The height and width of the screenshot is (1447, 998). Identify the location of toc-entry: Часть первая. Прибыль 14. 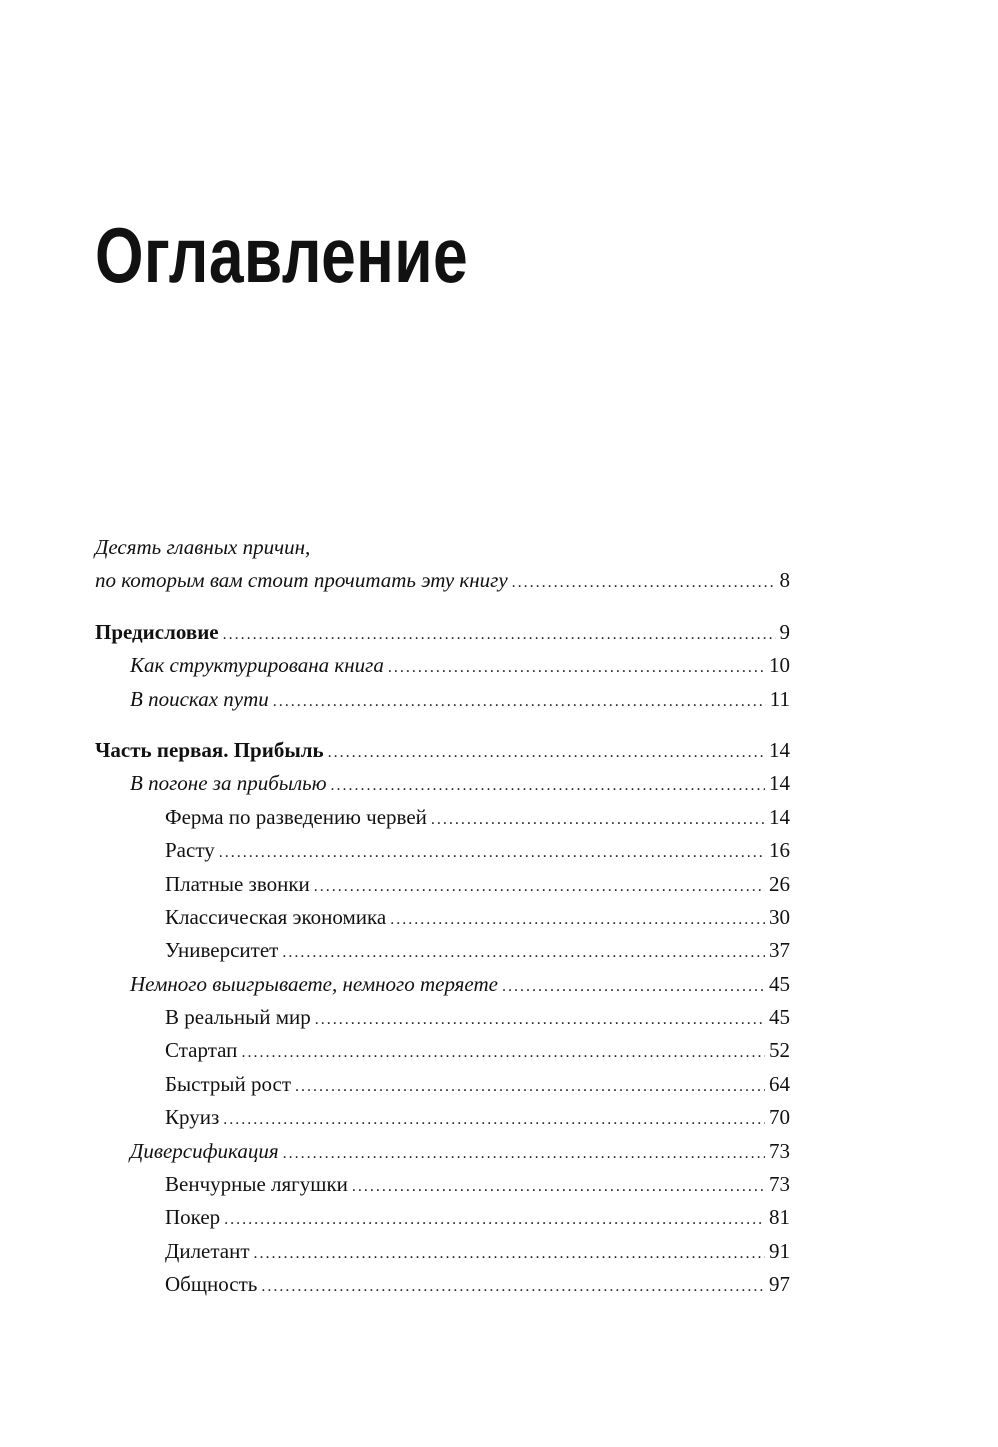
(442, 750).